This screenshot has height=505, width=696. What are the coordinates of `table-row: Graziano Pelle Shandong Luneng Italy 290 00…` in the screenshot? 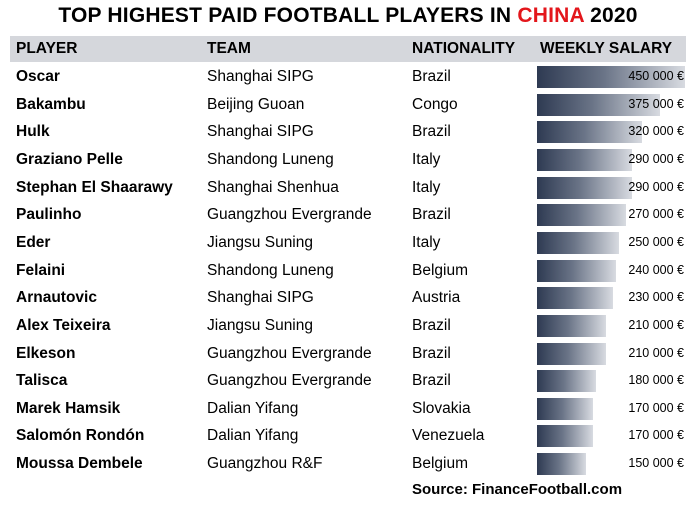 It's located at (348, 159).